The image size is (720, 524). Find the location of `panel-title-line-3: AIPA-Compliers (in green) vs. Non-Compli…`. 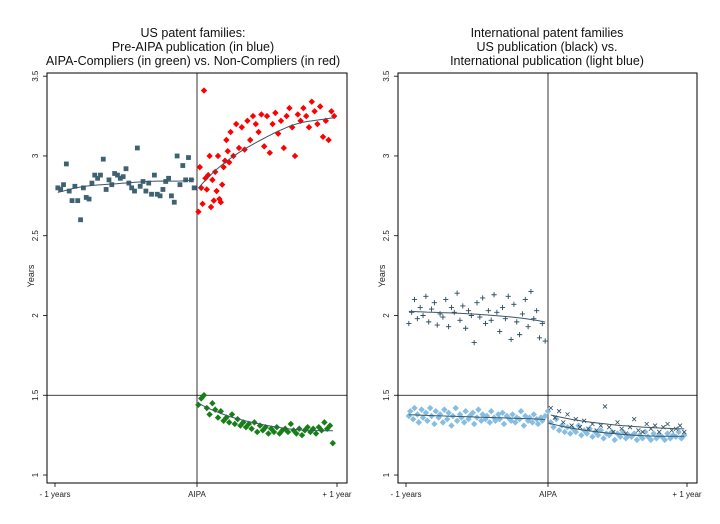

panel-title-line-3: AIPA-Compliers (in green) vs. Non-Compli… is located at coordinates (193, 61).